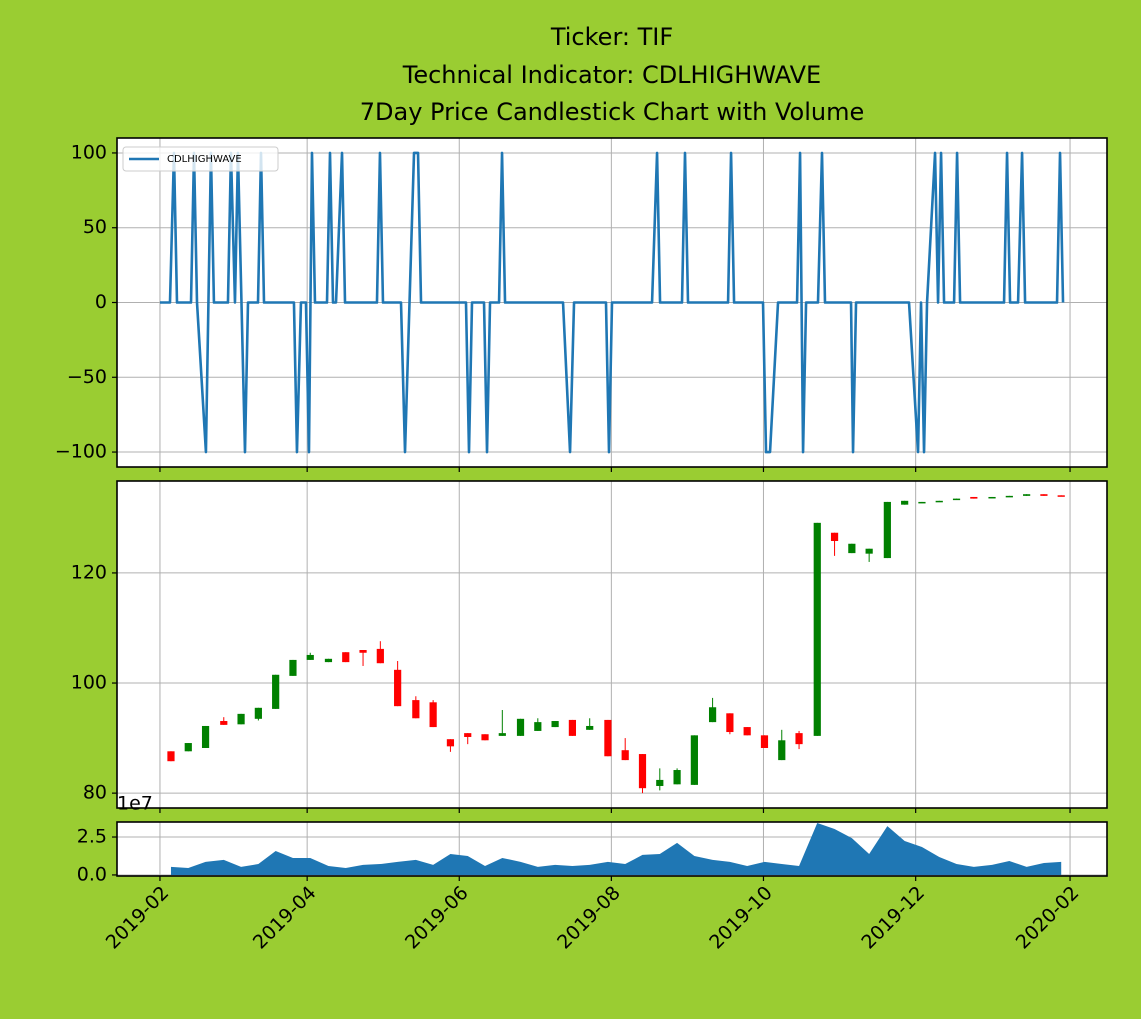  I want to click on y-tick-label: 120, so click(89, 572).